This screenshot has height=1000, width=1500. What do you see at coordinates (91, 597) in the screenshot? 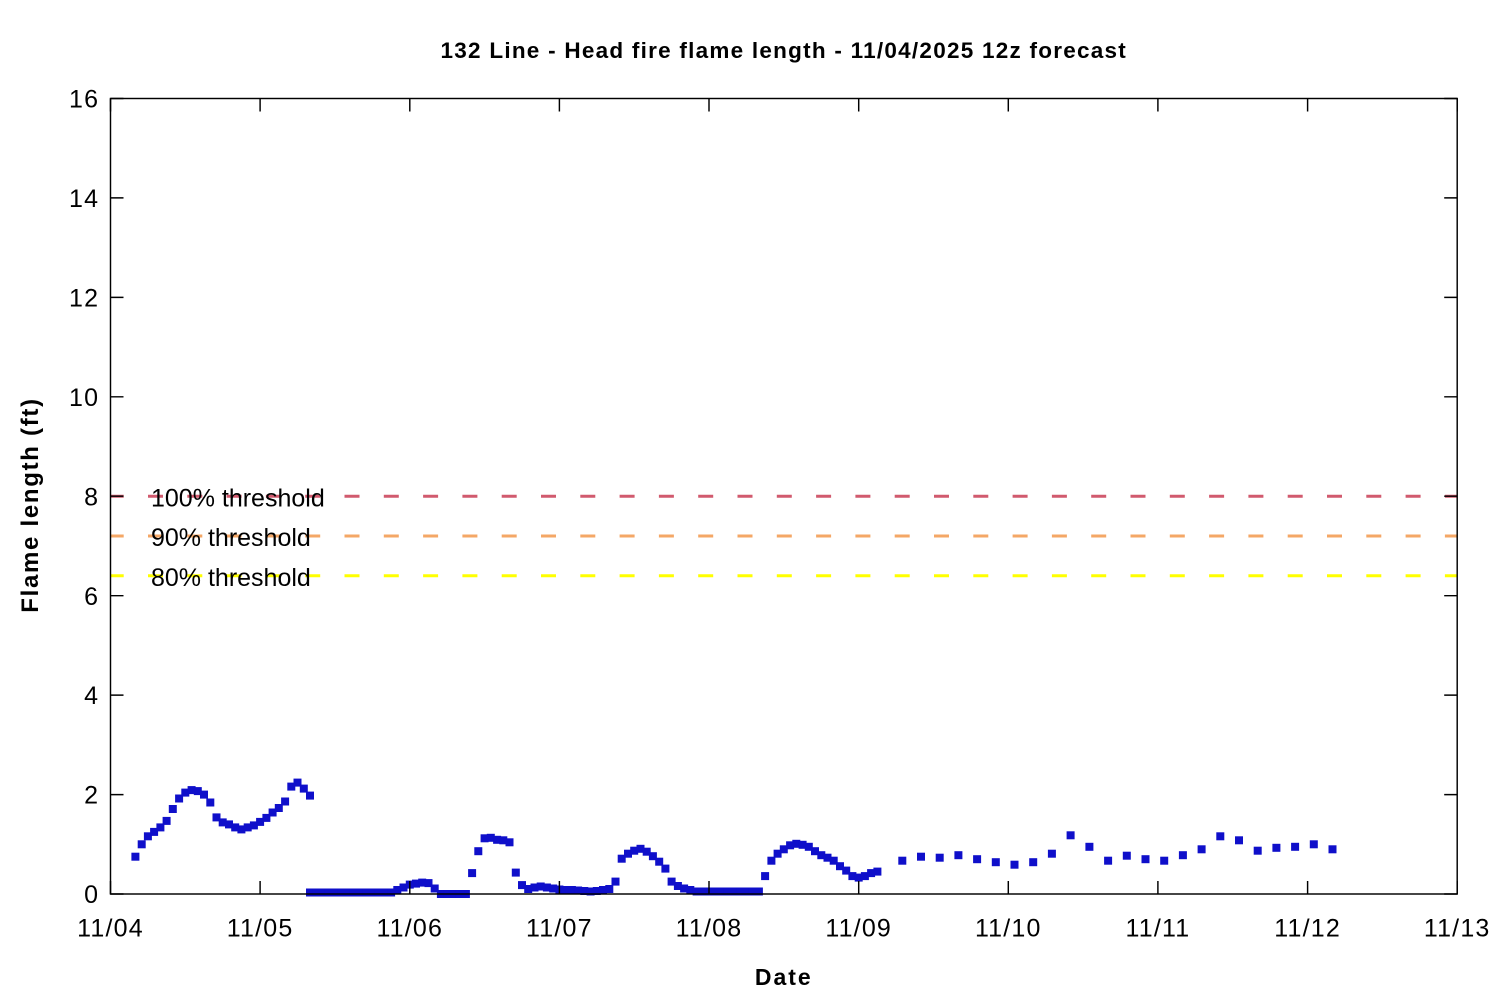
I see `svg-text: 6` at bounding box center [91, 597].